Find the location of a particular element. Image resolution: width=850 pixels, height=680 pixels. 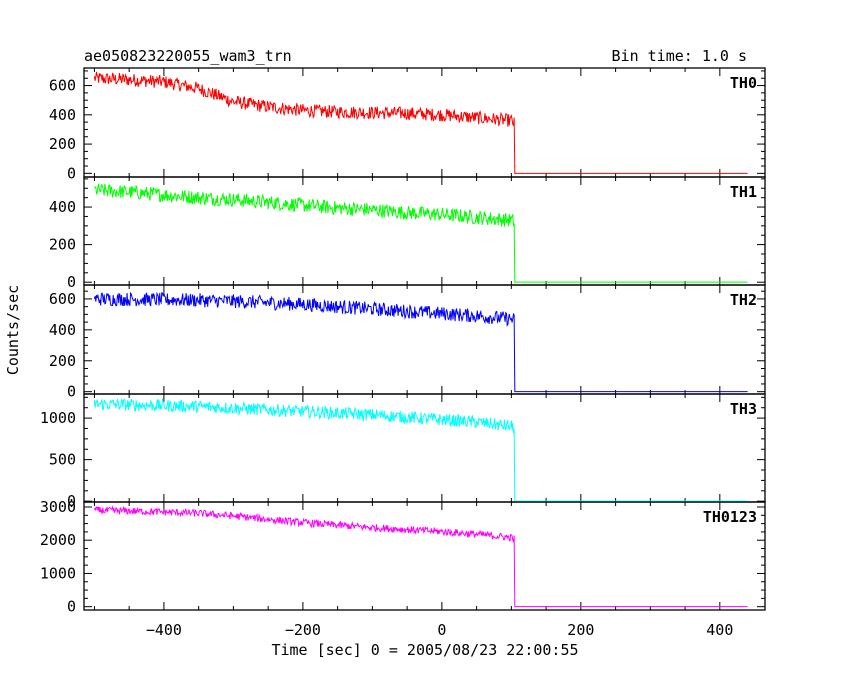

series-line-th2 is located at coordinates (420, 342).